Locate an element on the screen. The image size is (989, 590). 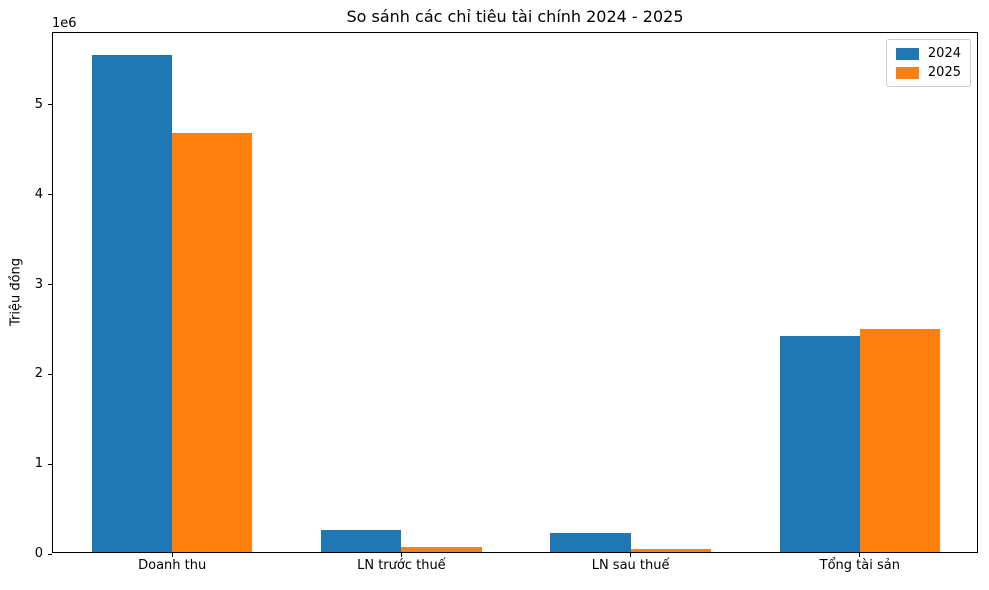
y-tick-label: 1 is located at coordinates (38, 464).